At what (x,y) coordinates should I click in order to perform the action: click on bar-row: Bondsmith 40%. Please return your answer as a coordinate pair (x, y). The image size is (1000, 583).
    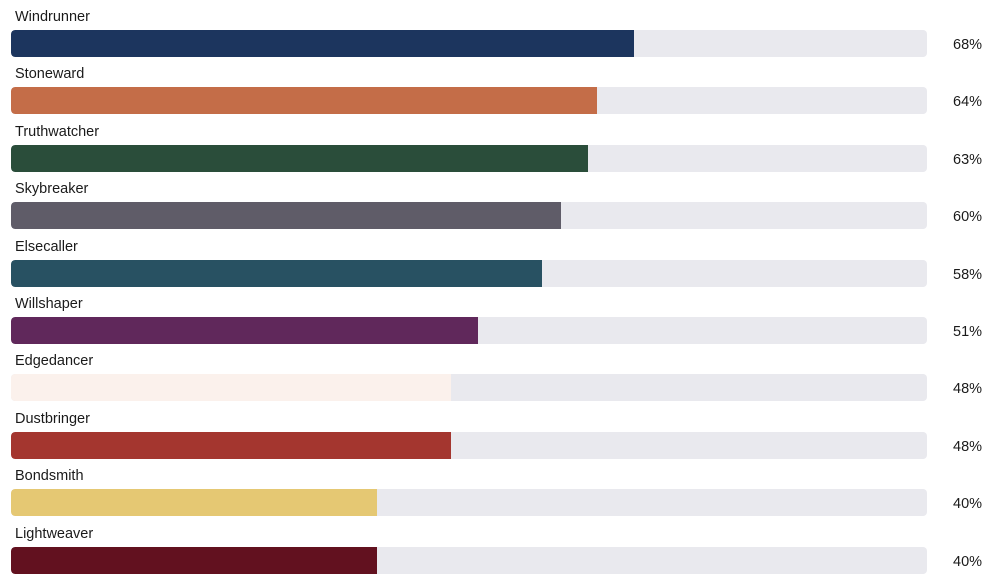
    Looking at the image, I should click on (500, 496).